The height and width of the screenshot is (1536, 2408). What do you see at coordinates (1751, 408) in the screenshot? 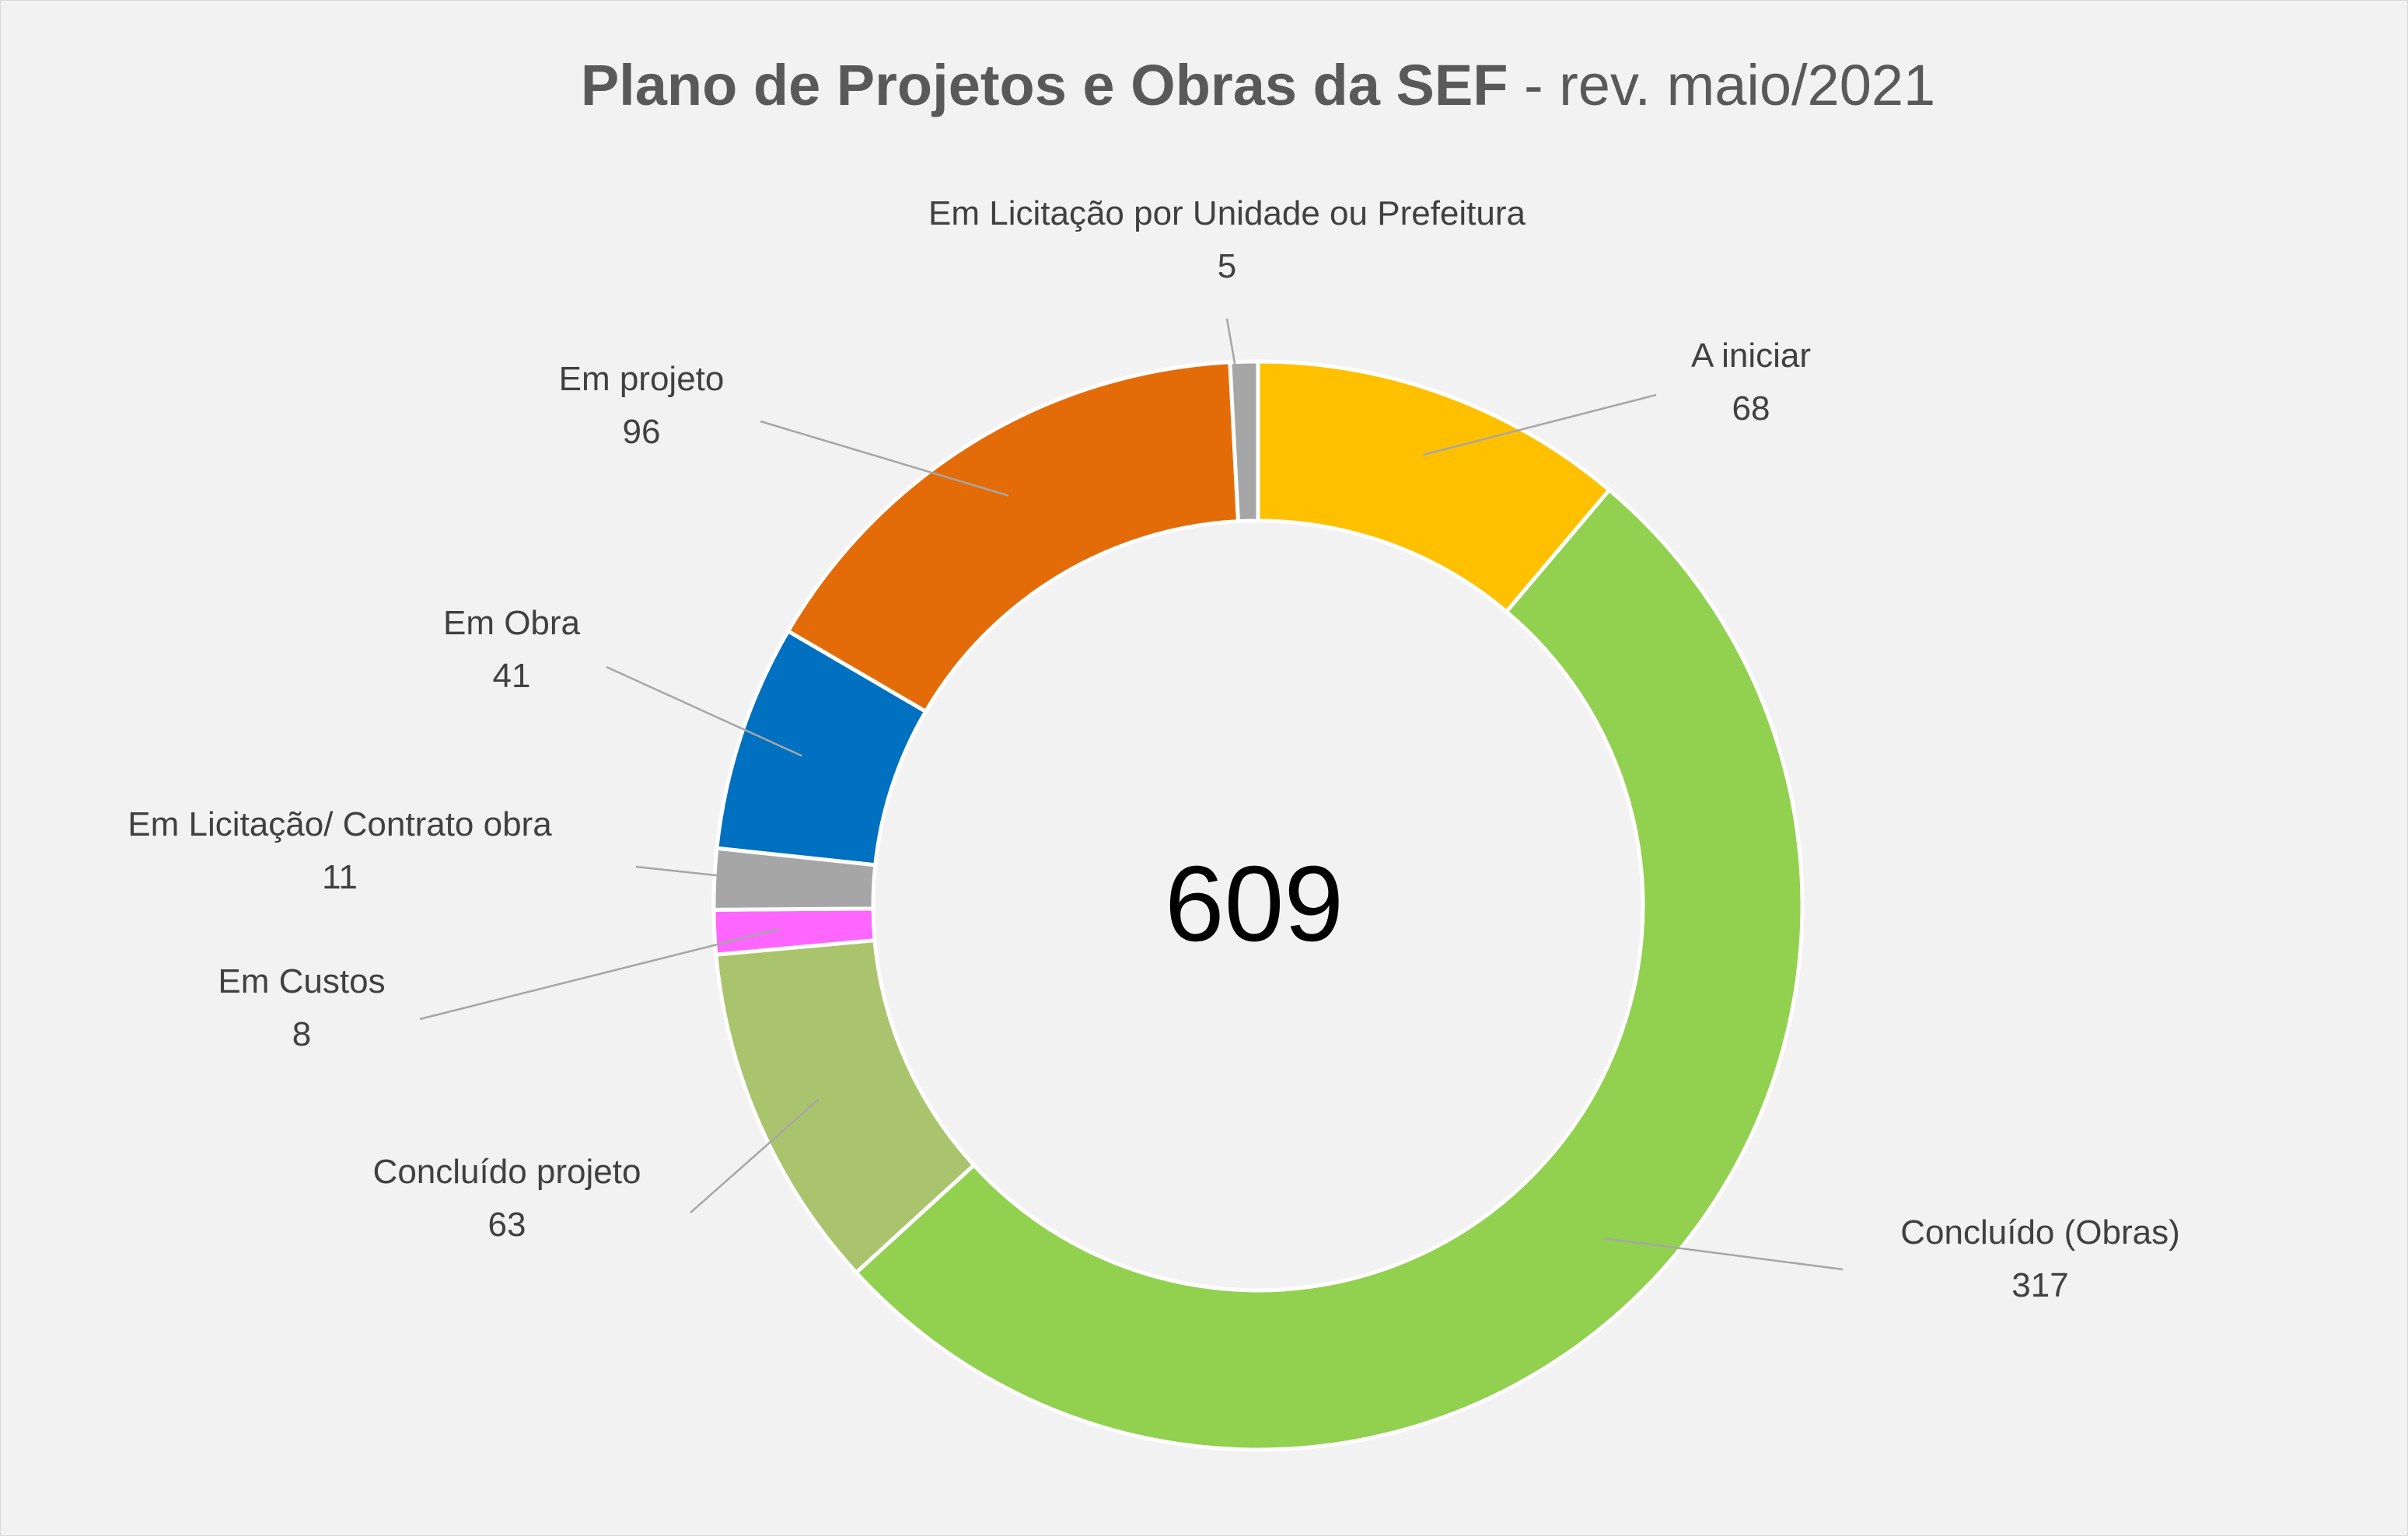
I see `slice-value-label: 68` at bounding box center [1751, 408].